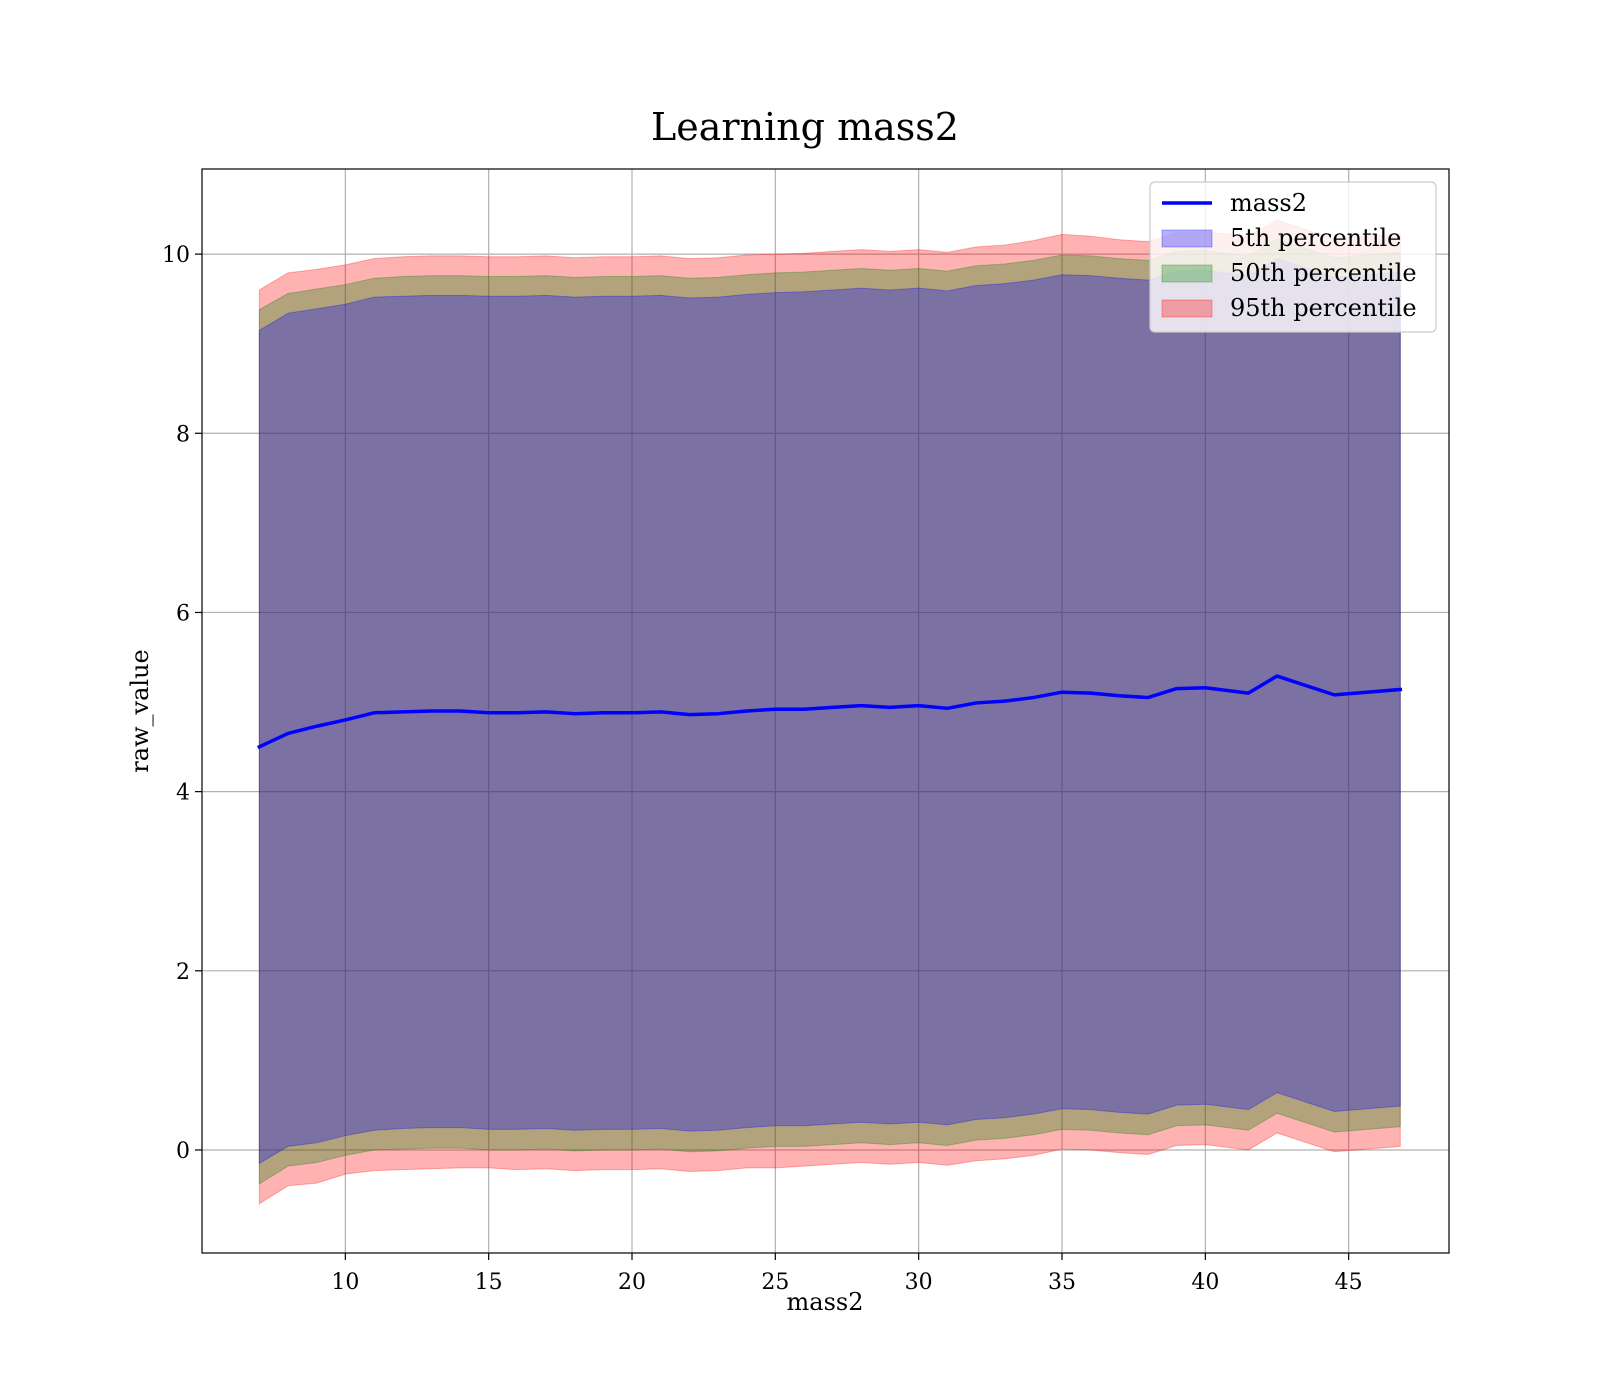  I want to click on y-tick-label: 10, so click(176, 255).